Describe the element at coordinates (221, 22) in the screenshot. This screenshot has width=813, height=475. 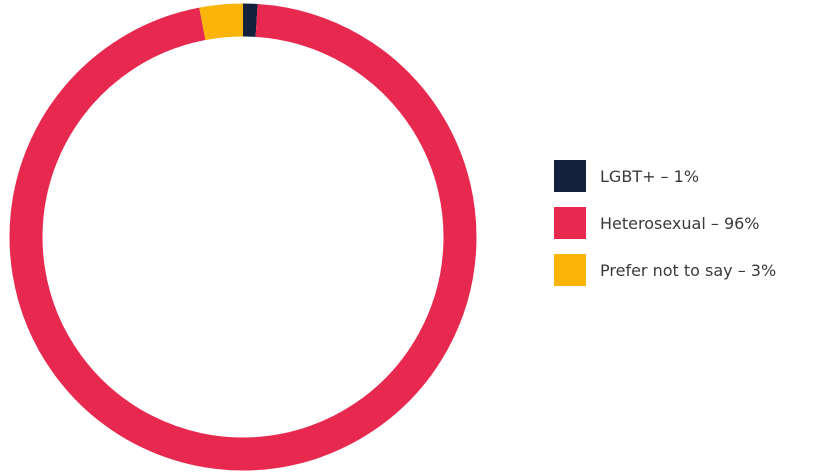
I see `slice-prefer-not-to-say` at that location.